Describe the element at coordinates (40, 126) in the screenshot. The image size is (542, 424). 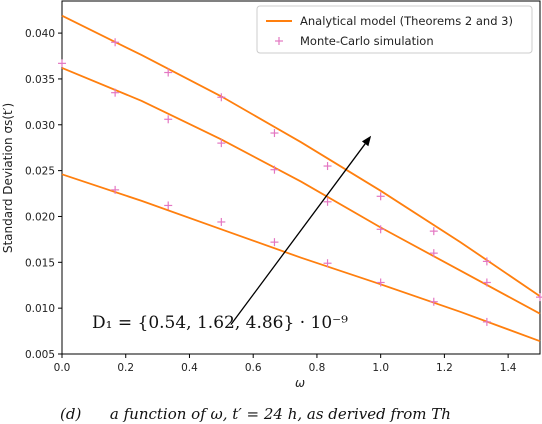
I see `y-tick-label: 0.030` at that location.